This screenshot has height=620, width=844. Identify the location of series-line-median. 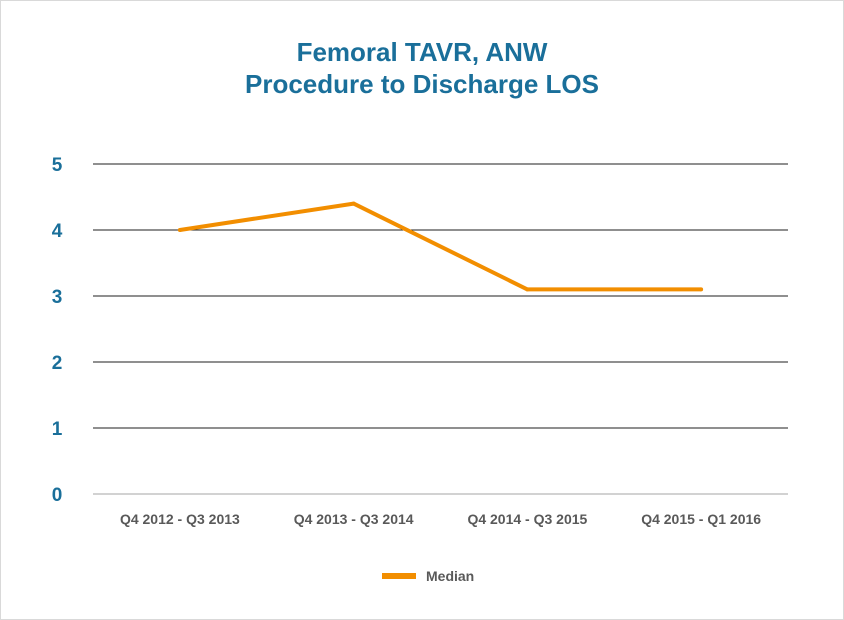
(440, 246).